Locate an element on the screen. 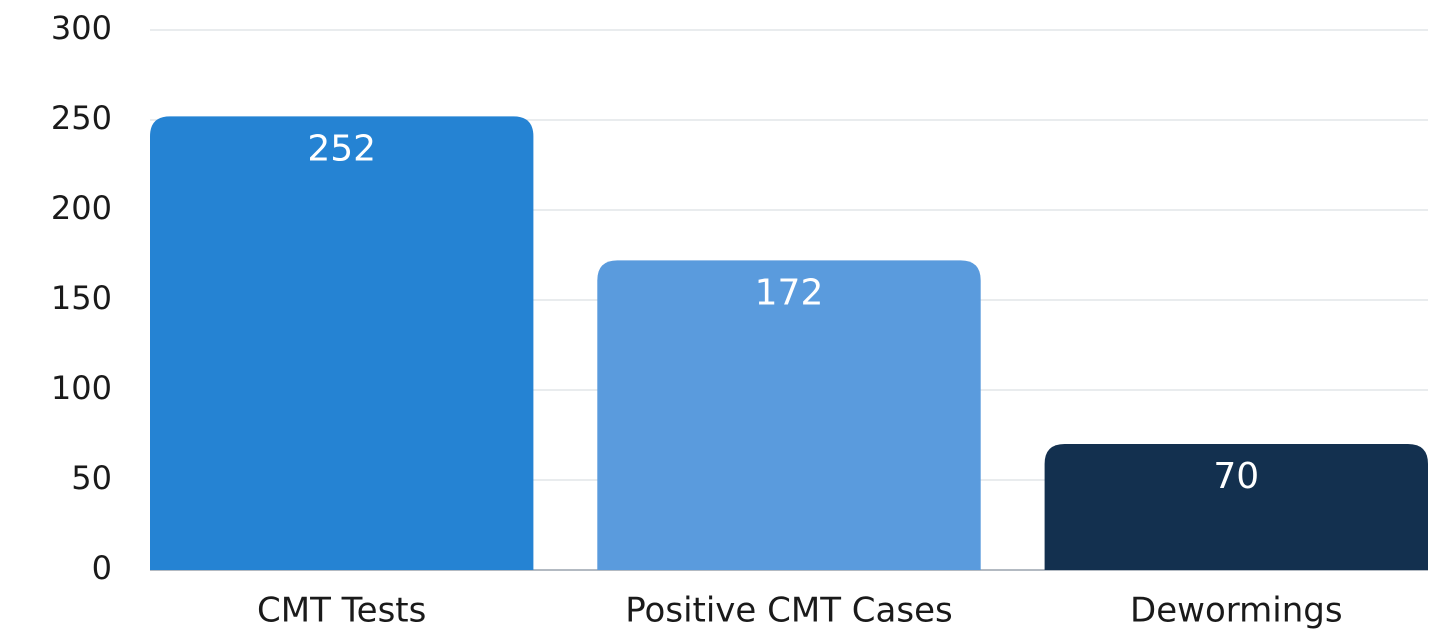  y-tick-label: 100 is located at coordinates (81, 388).